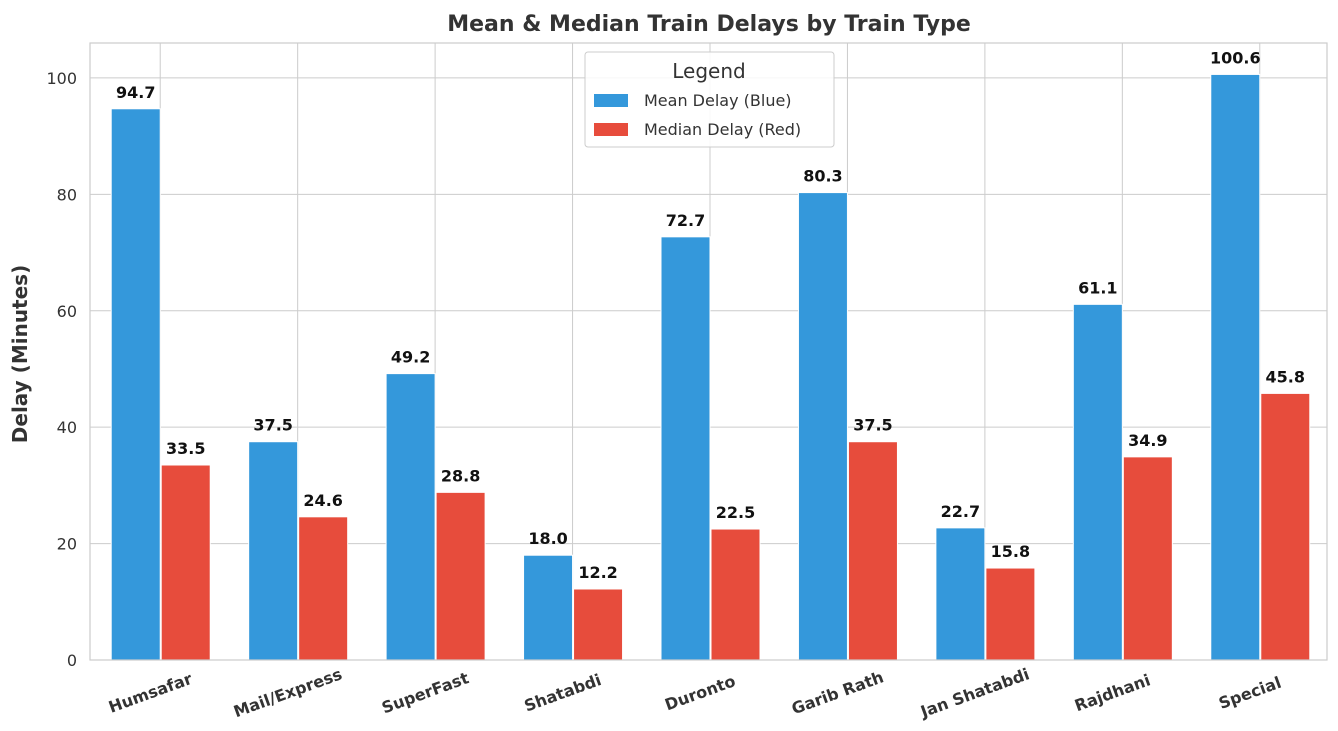  What do you see at coordinates (67, 311) in the screenshot?
I see `y-tick-label: 60` at bounding box center [67, 311].